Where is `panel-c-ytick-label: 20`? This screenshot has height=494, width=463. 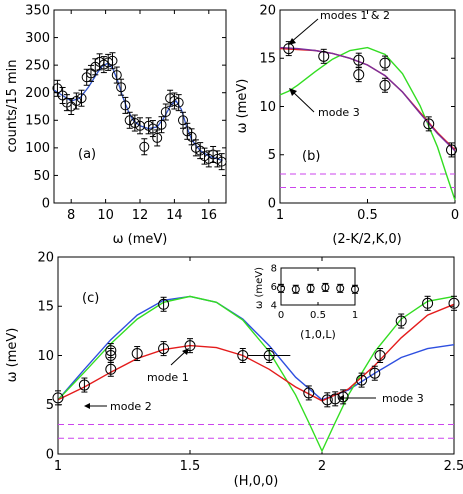 panel-c-ytick-label: 20 is located at coordinates (45, 257).